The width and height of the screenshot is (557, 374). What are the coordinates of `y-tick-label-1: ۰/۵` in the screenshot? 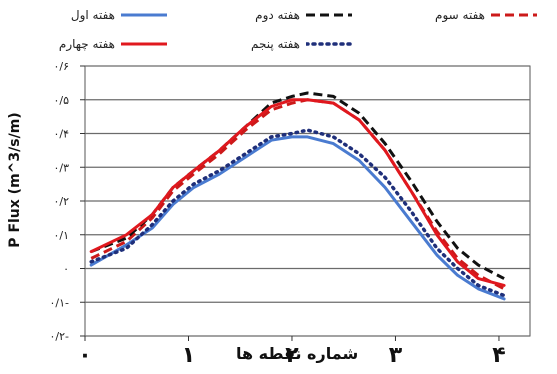 It's located at (61, 100).